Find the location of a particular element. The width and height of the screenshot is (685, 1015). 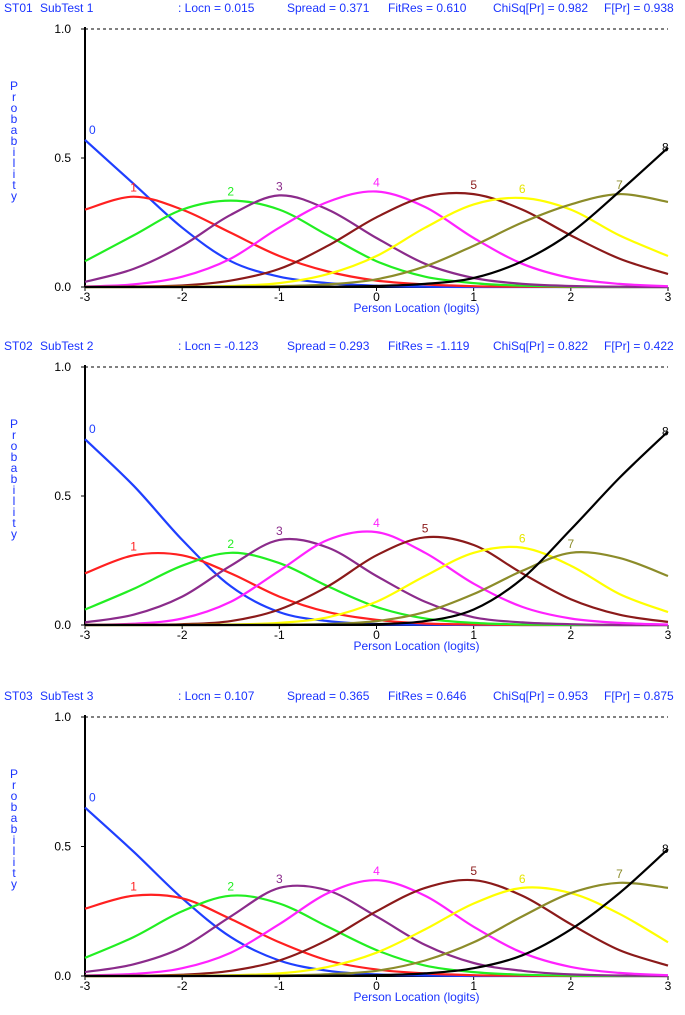

fpr-stat: F[Pr] = 0.422 is located at coordinates (639, 346).